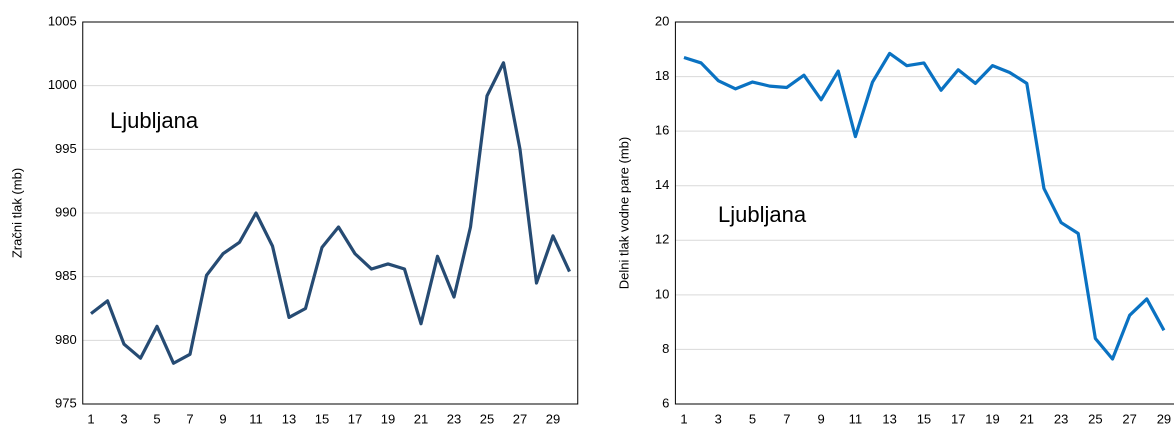 The image size is (1174, 432). What do you see at coordinates (662, 75) in the screenshot?
I see `y-tick-label: 18` at bounding box center [662, 75].